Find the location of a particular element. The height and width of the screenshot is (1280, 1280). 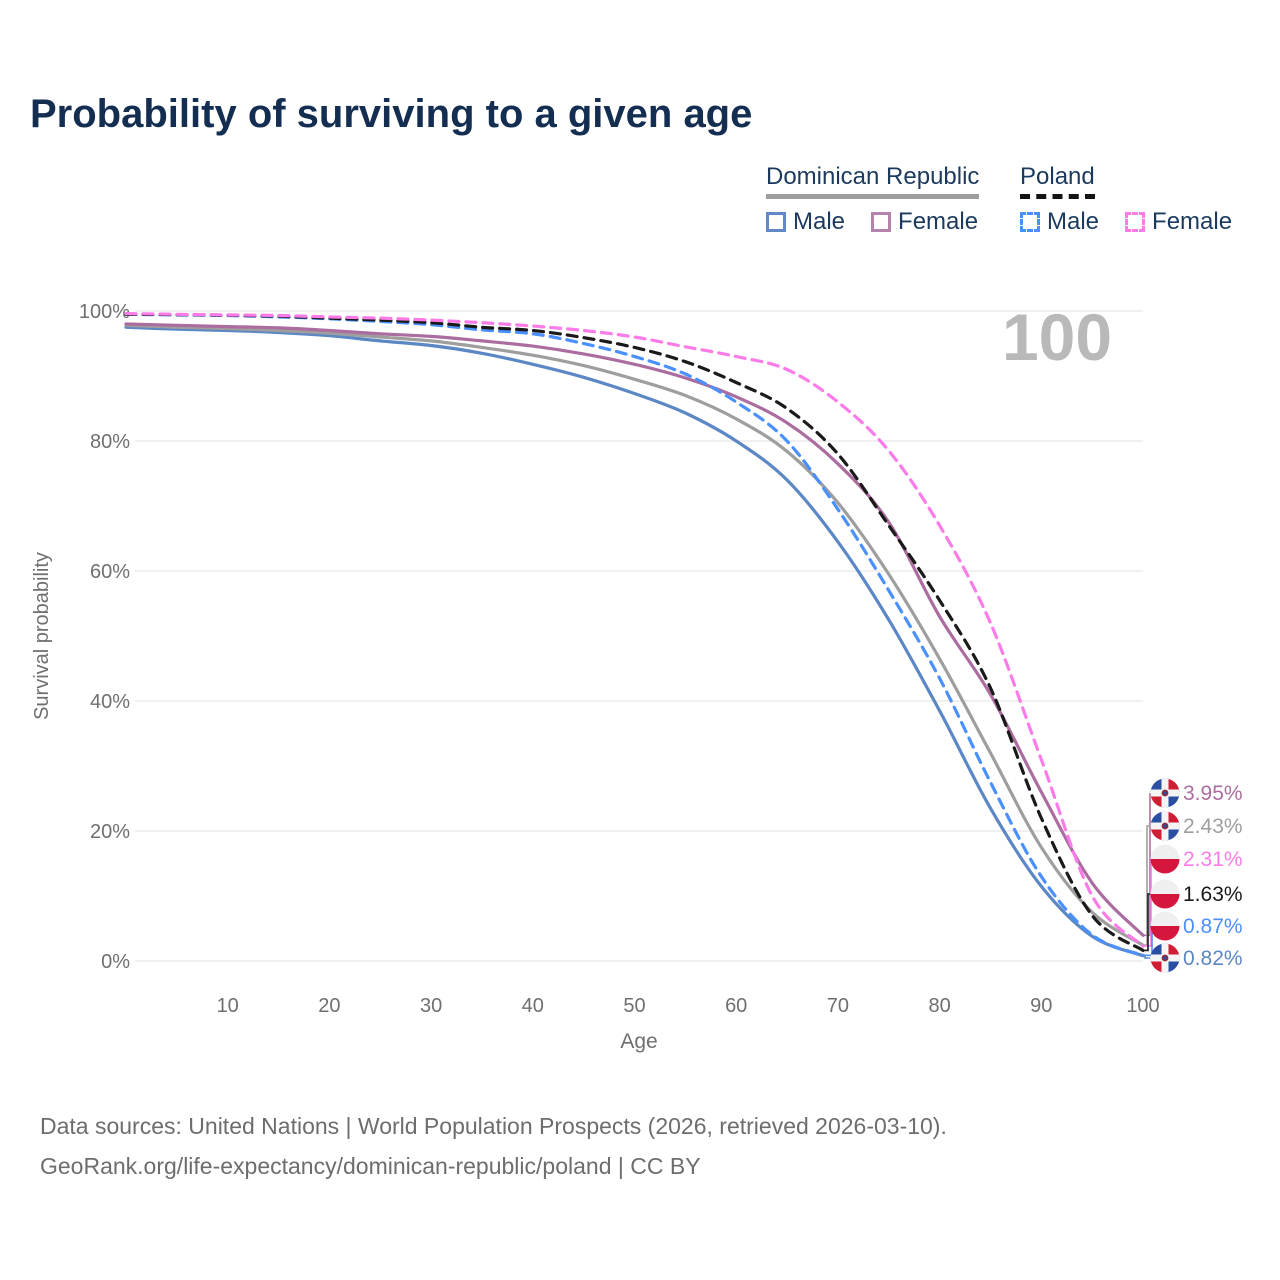

end-value-label: 2.31% is located at coordinates (1213, 859).